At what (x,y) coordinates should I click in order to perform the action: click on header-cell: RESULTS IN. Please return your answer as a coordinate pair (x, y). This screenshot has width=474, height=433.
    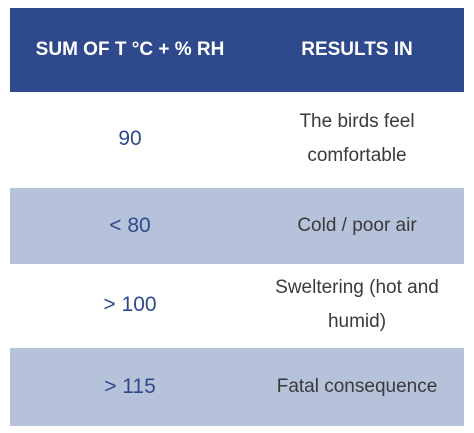
    Looking at the image, I should click on (357, 50).